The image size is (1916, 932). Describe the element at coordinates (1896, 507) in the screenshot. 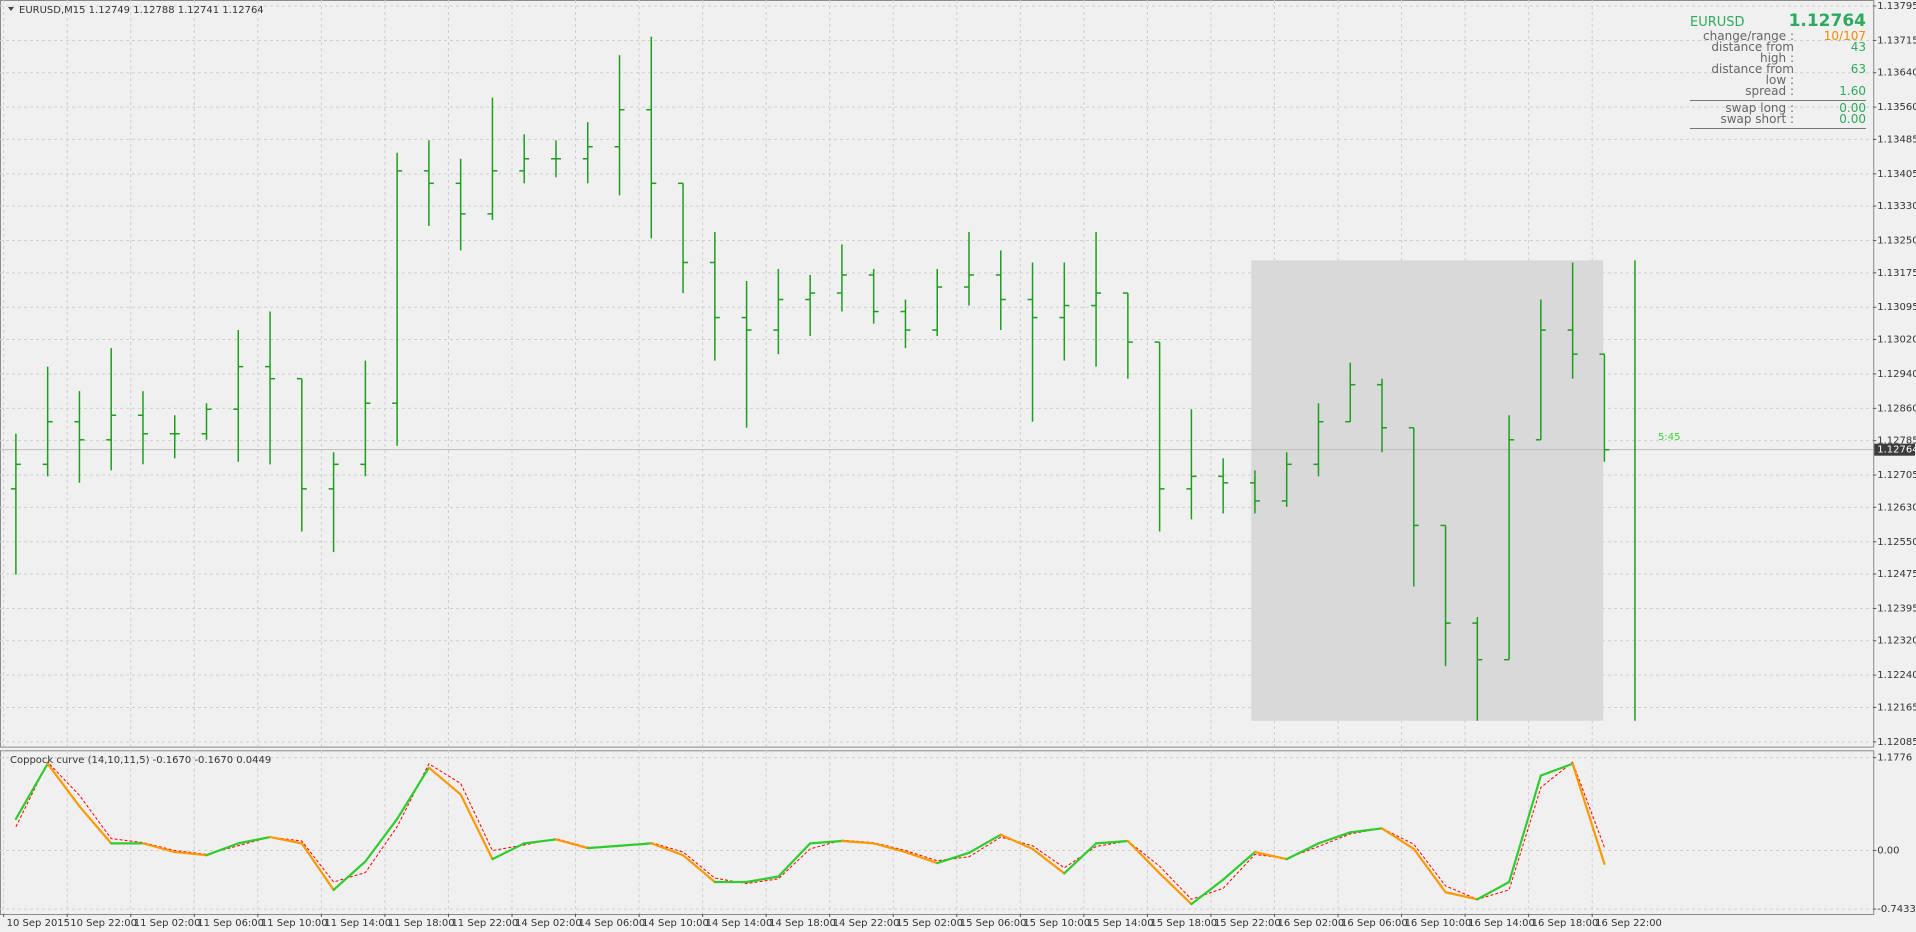

I see `y-tick-label: 1.12630` at that location.